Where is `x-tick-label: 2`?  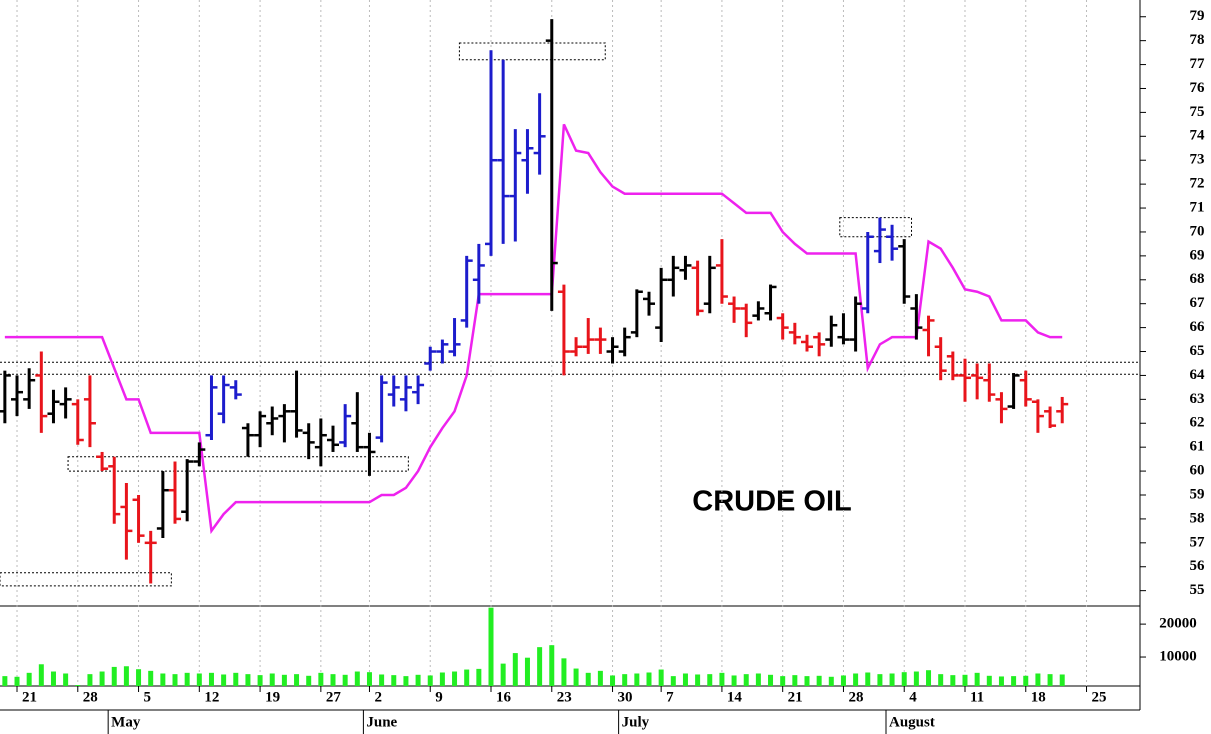
x-tick-label: 2 is located at coordinates (378, 697).